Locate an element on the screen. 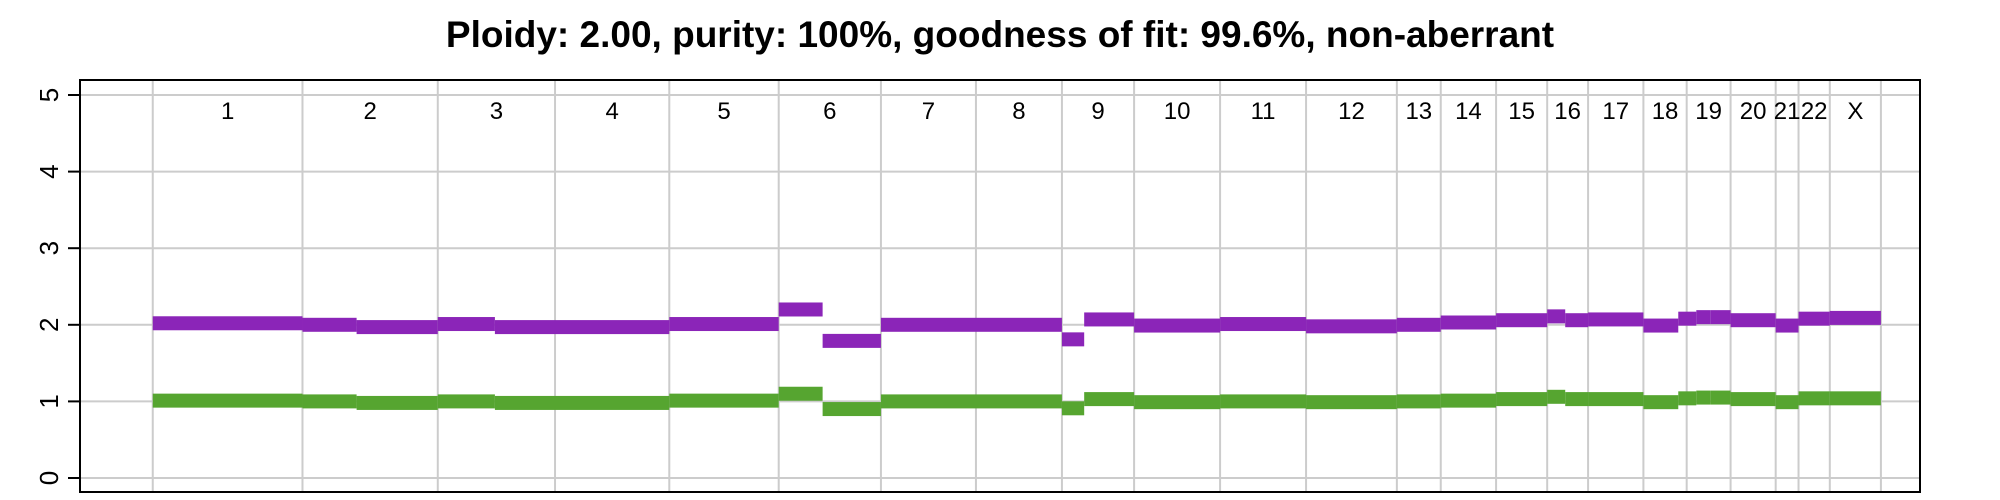 This screenshot has height=500, width=2000. y-tick-label: 3 is located at coordinates (49, 248).